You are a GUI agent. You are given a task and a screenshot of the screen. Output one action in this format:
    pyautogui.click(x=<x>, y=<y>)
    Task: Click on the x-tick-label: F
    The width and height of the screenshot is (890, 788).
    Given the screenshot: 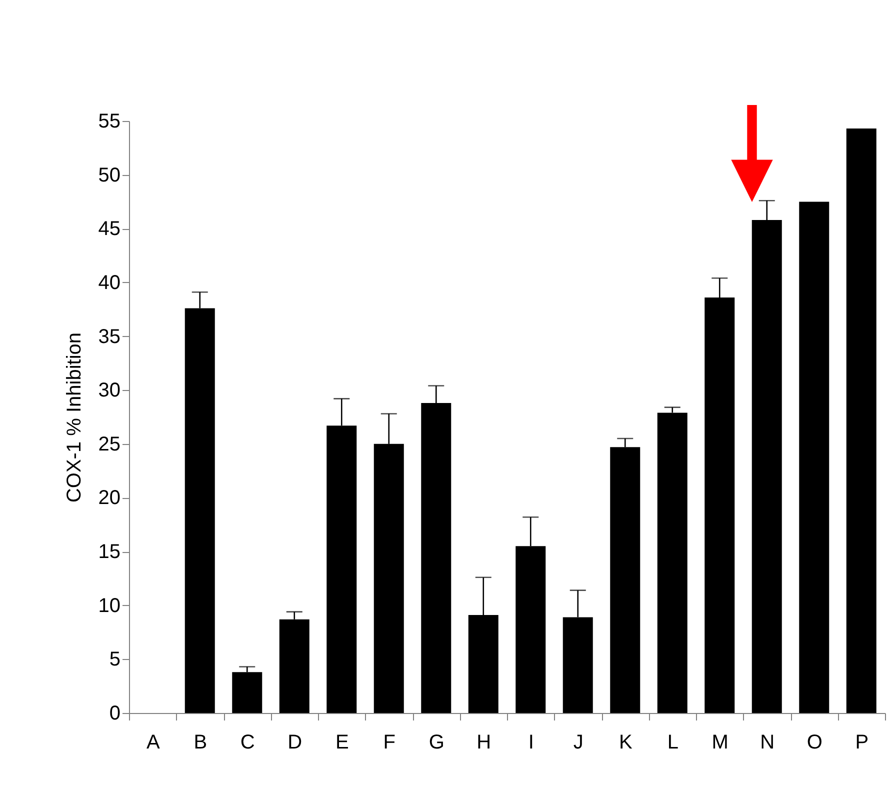 What is the action you would take?
    pyautogui.click(x=389, y=743)
    